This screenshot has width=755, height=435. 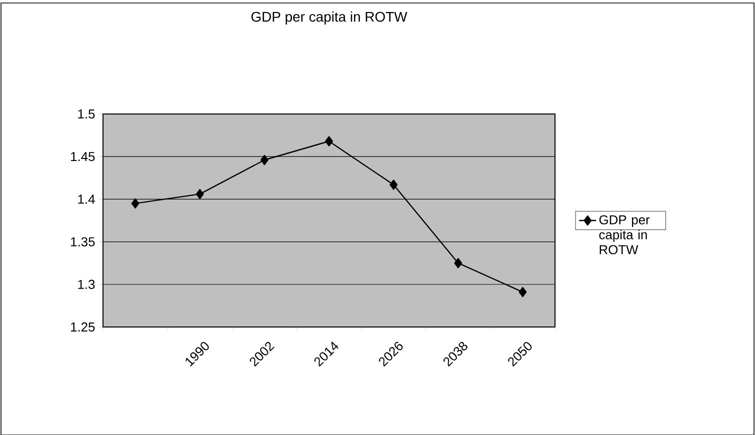 I want to click on y-tick-label: 1.35, so click(x=83, y=241).